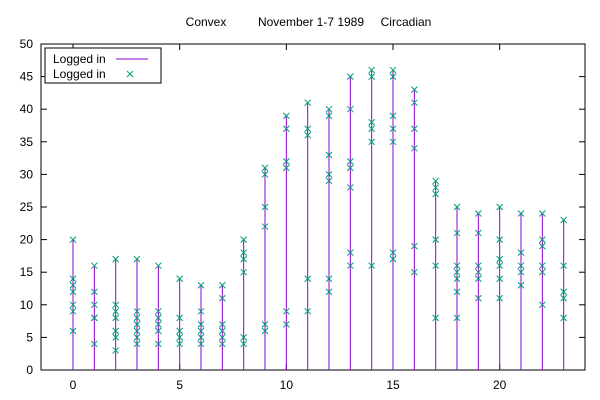 This screenshot has height=400, width=600. What do you see at coordinates (29, 370) in the screenshot?
I see `y-tick-label: 0` at bounding box center [29, 370].